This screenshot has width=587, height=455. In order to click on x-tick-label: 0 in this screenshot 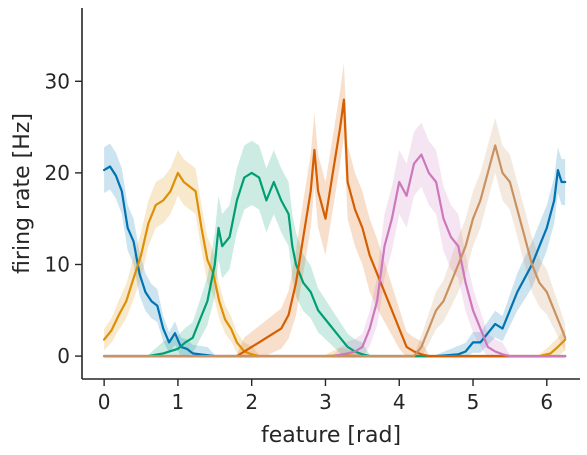, I will do `click(104, 402)`.